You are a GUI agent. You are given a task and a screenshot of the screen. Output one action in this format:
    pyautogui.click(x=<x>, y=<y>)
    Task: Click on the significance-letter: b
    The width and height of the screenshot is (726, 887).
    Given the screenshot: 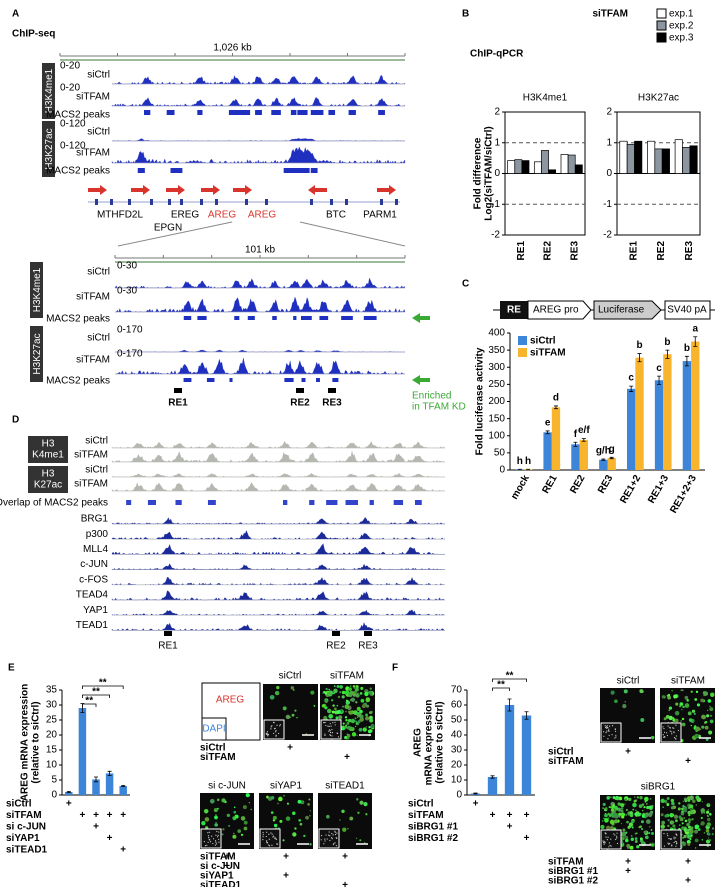 What is the action you would take?
    pyautogui.click(x=687, y=348)
    